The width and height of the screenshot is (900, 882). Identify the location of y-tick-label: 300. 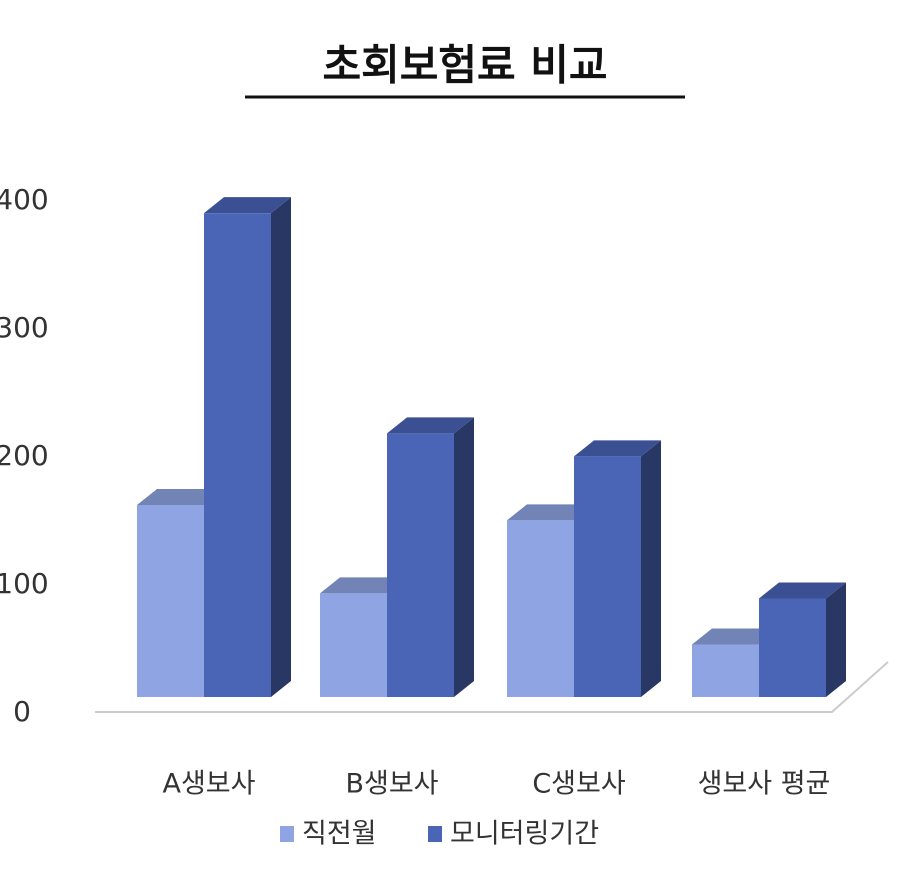
(24, 327).